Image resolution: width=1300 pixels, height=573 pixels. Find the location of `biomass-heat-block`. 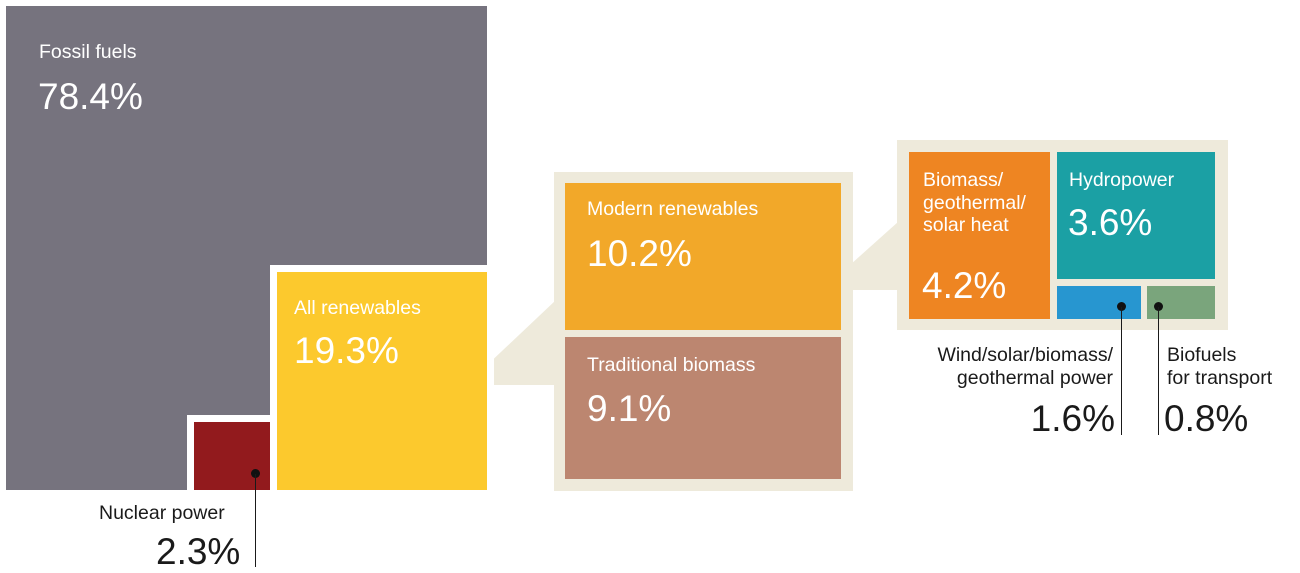

biomass-heat-block is located at coordinates (979, 235).